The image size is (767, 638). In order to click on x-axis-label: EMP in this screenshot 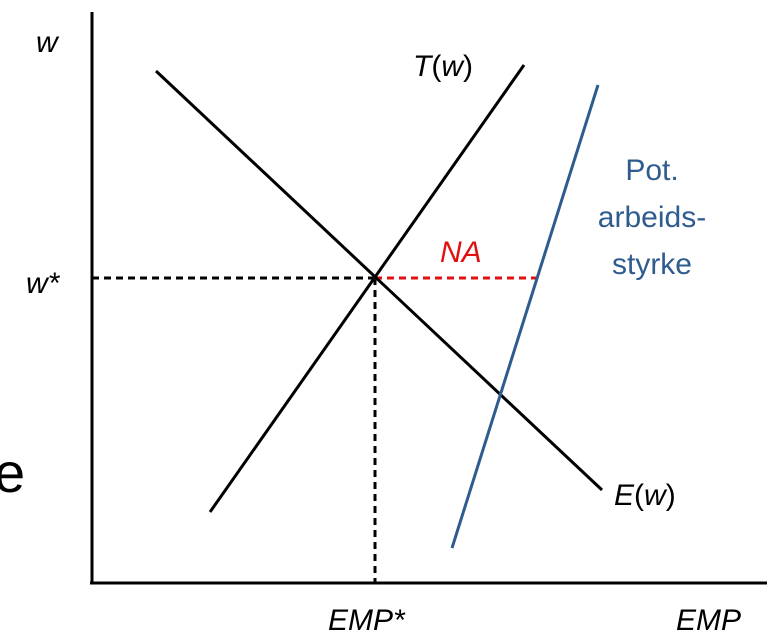, I will do `click(708, 620)`.